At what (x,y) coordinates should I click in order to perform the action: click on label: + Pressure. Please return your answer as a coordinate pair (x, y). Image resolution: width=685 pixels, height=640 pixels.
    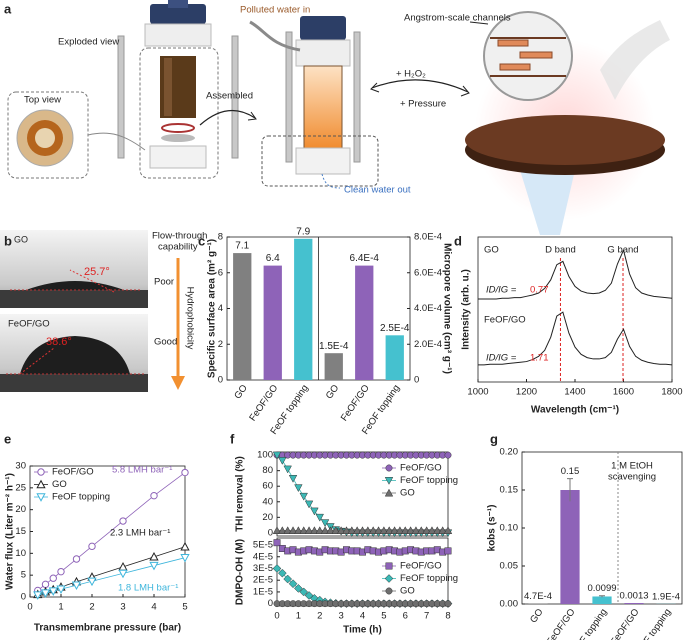
    Looking at the image, I should click on (423, 104).